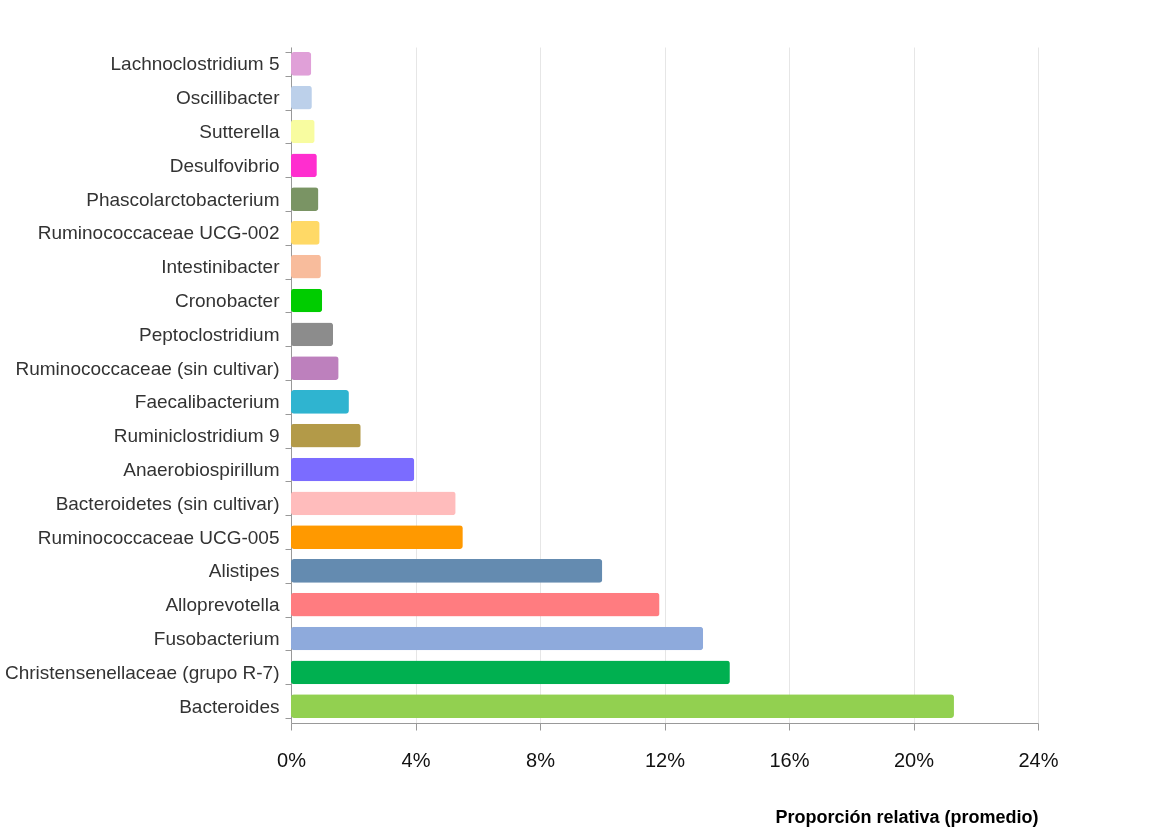 The image size is (1153, 839). What do you see at coordinates (195, 64) in the screenshot?
I see `y-tick-label: Lachnoclostridium 5` at bounding box center [195, 64].